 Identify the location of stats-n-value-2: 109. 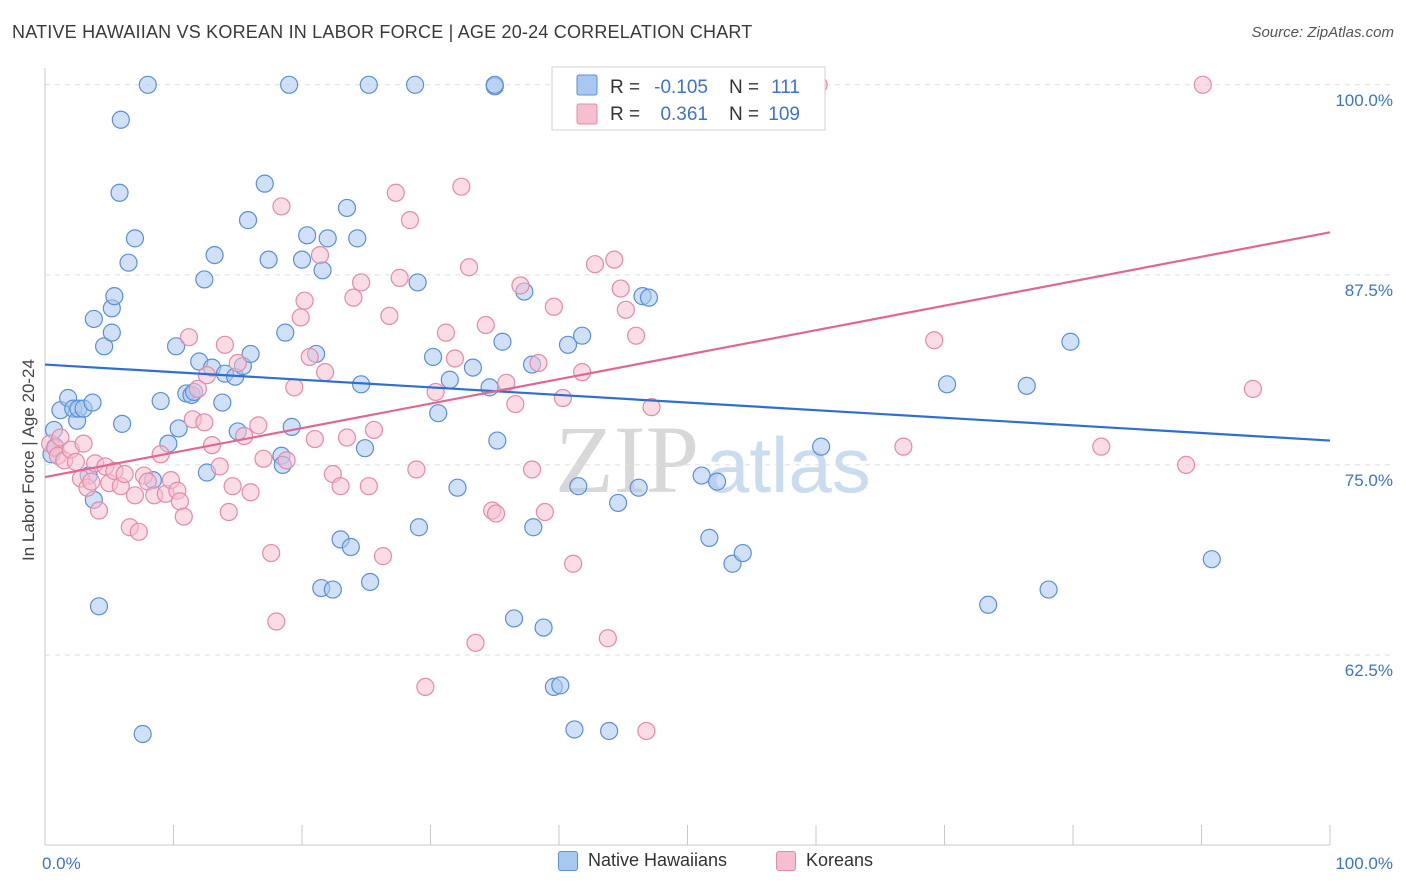
(784, 114).